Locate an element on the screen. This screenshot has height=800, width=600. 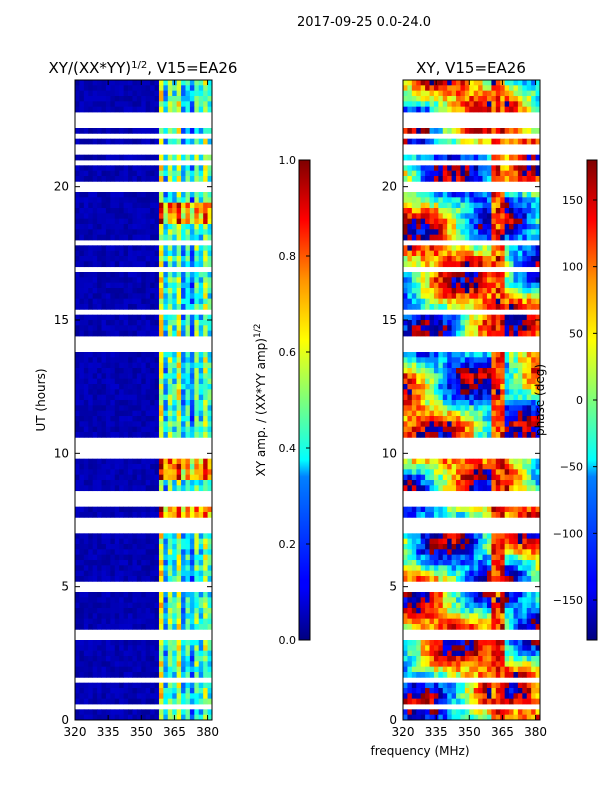
phase-colorbar-label: phase (deg) is located at coordinates (540, 400).